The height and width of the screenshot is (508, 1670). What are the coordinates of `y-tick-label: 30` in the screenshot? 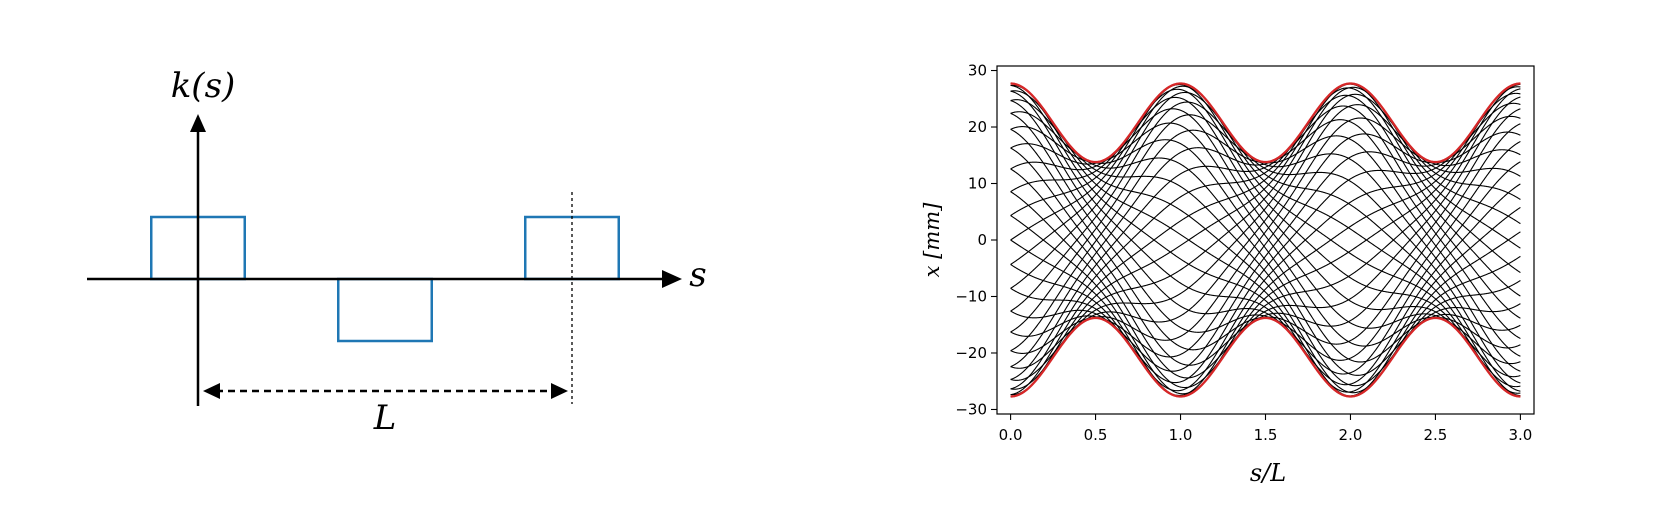 It's located at (977, 71).